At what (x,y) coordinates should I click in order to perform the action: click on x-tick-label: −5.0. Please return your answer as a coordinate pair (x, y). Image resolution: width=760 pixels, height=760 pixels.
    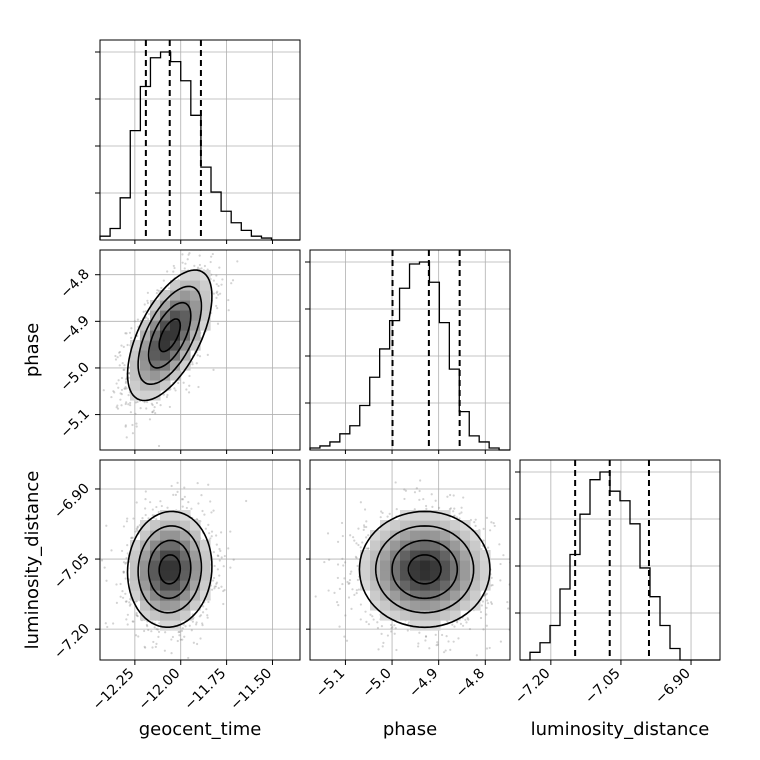
    Looking at the image, I should click on (377, 683).